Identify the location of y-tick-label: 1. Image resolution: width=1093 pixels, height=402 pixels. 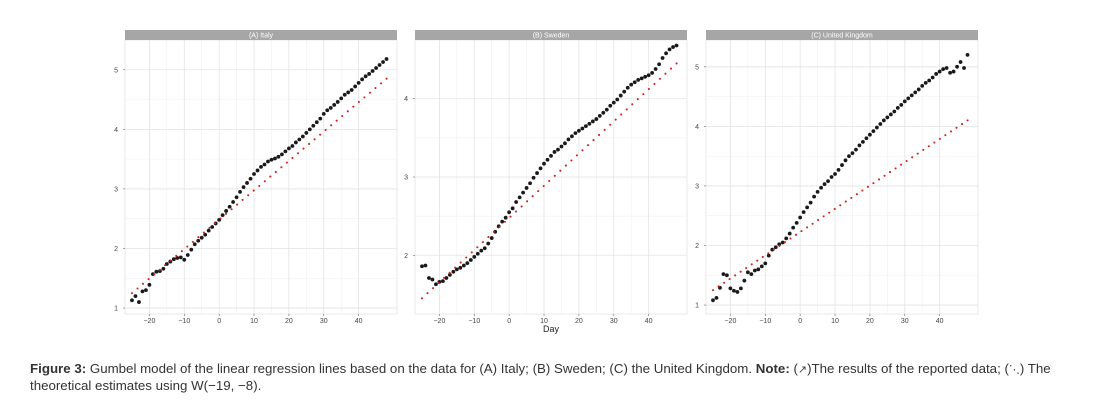
(697, 306).